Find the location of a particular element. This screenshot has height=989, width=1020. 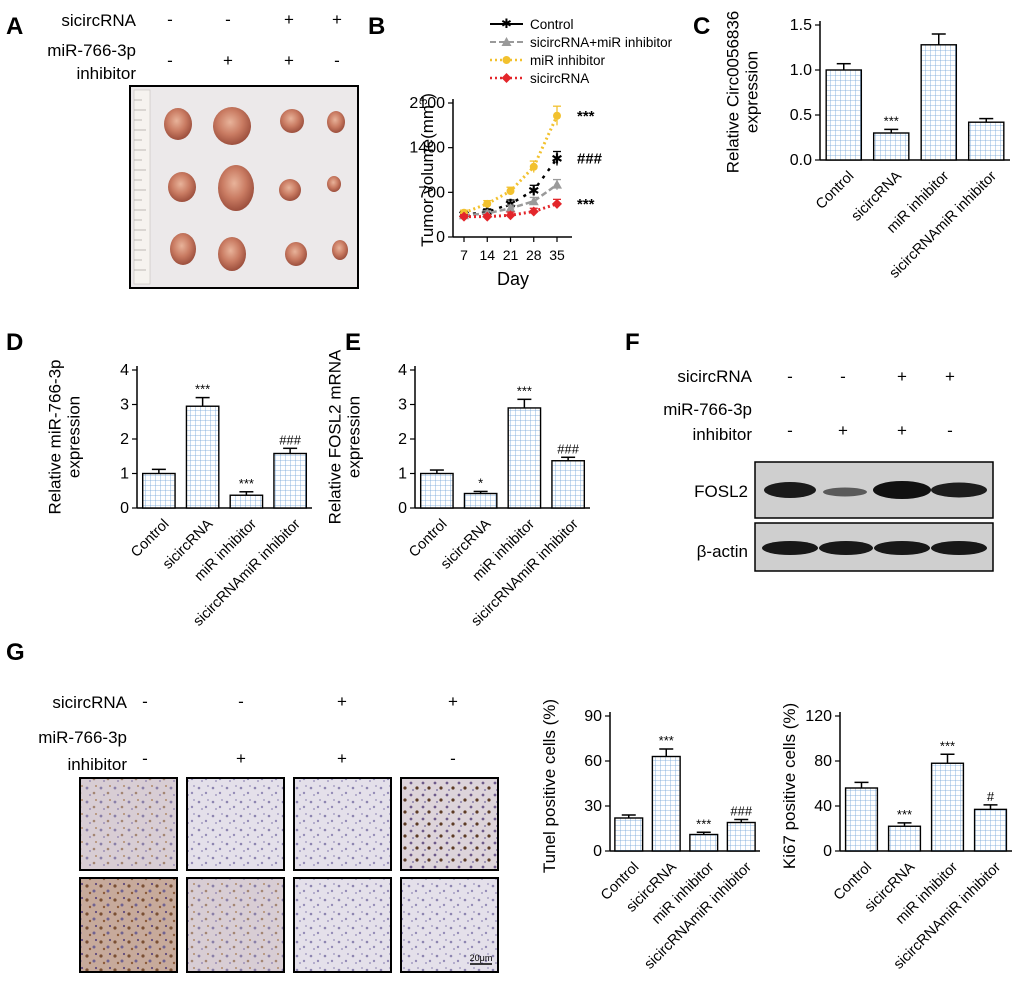

x-axis-label: Day is located at coordinates (513, 279).